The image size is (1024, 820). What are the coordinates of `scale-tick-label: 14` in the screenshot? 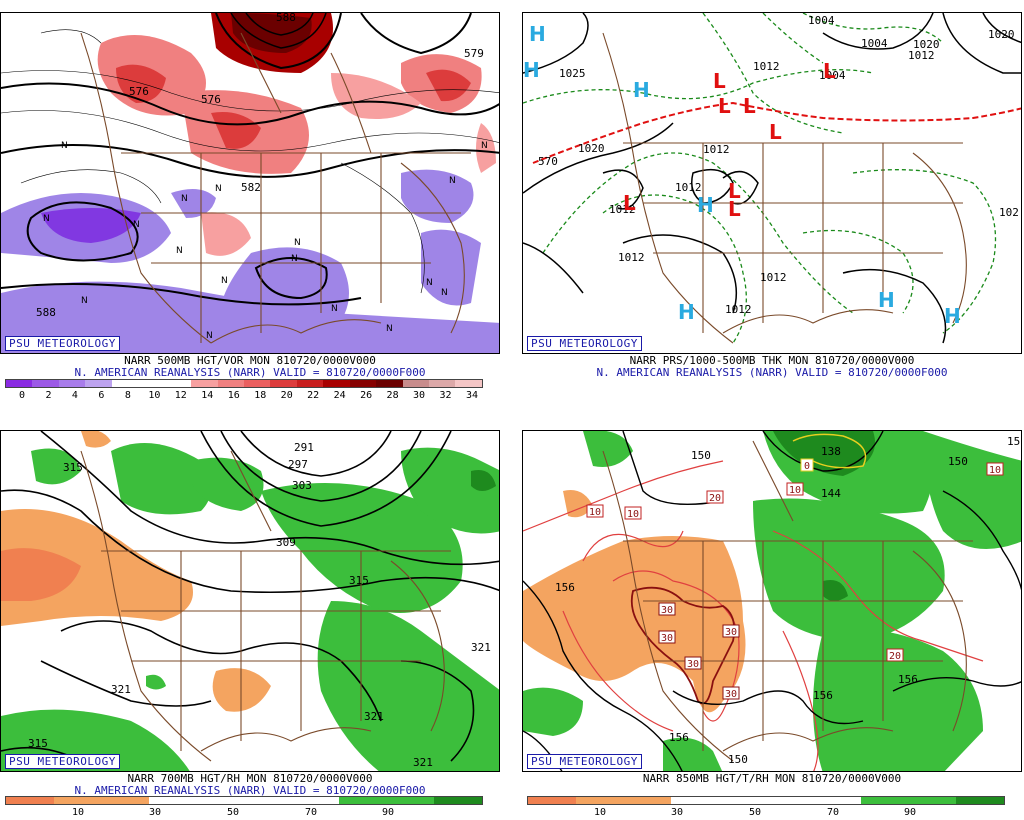 It's located at (207, 395).